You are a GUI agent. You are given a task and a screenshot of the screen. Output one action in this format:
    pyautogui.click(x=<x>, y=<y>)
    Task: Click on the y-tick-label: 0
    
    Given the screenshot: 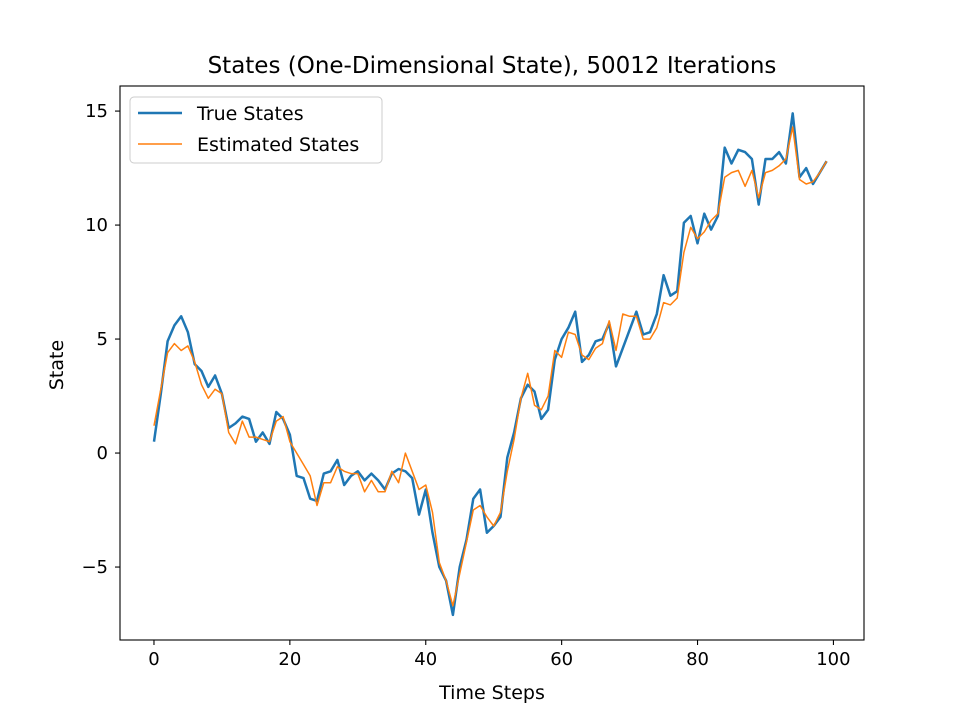 What is the action you would take?
    pyautogui.click(x=102, y=453)
    